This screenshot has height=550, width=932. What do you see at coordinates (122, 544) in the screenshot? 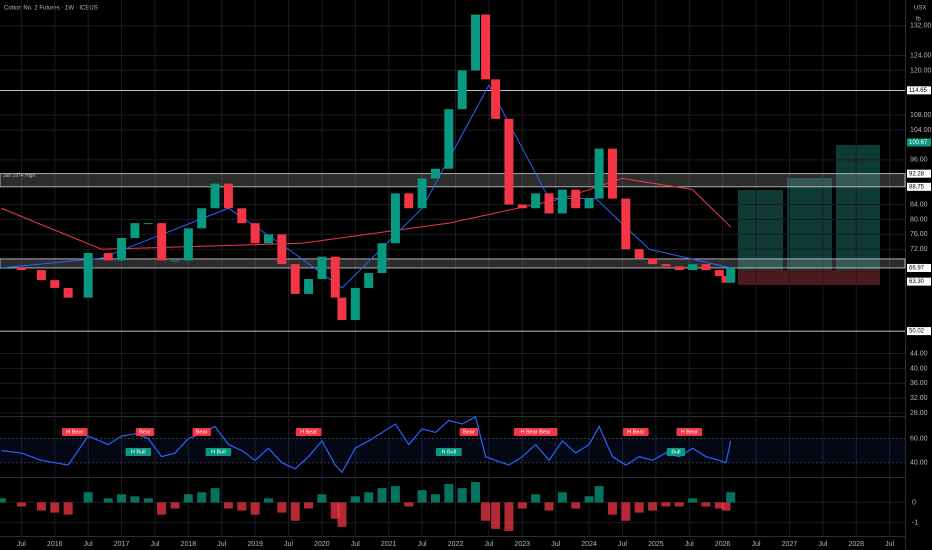
I see `x-tick-label: 2017` at bounding box center [122, 544].